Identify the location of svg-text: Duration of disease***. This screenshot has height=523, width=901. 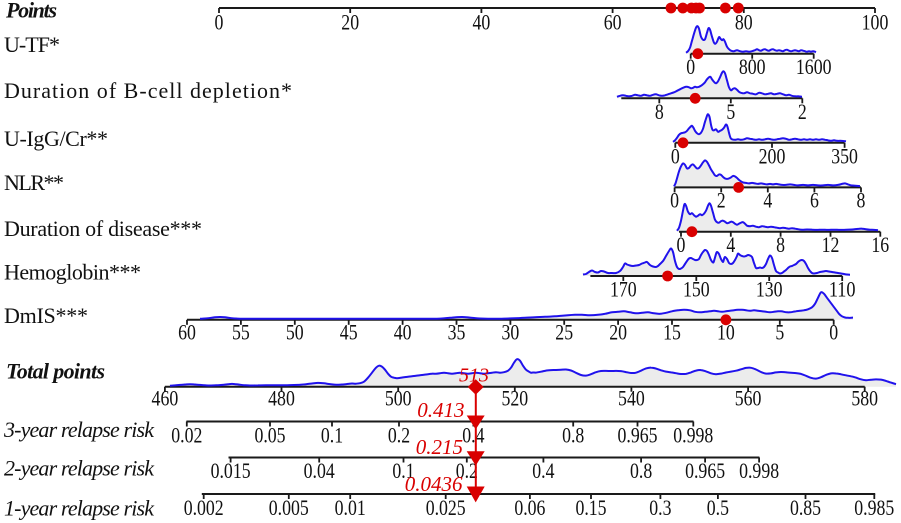
(103, 228).